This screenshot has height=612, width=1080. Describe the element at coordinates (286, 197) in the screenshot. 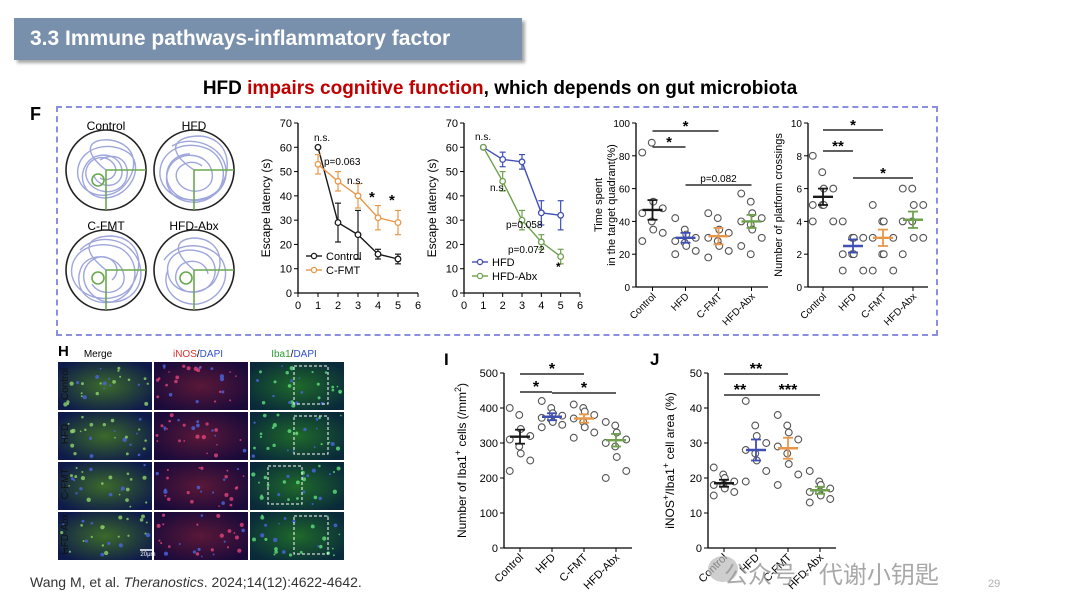

I see `y-tick-label: 40` at that location.